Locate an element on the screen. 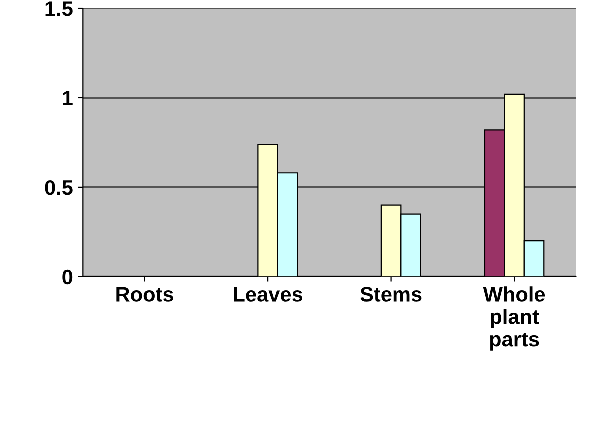 The image size is (594, 426). x-tick-label: Stems is located at coordinates (391, 294).